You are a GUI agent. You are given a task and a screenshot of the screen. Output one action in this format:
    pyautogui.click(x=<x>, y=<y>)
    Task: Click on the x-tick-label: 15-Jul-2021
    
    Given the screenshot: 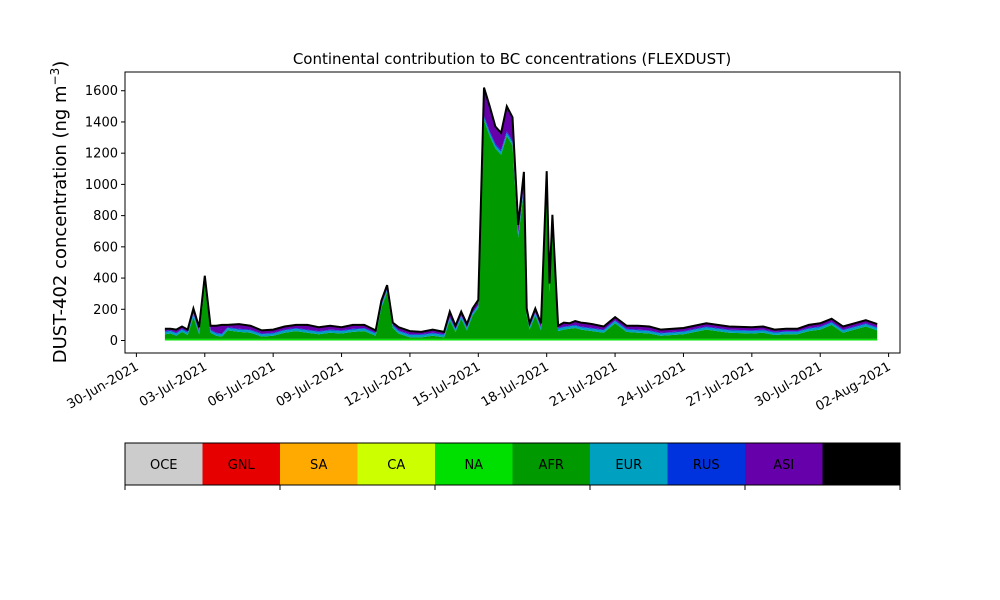 What is the action you would take?
    pyautogui.click(x=446, y=384)
    